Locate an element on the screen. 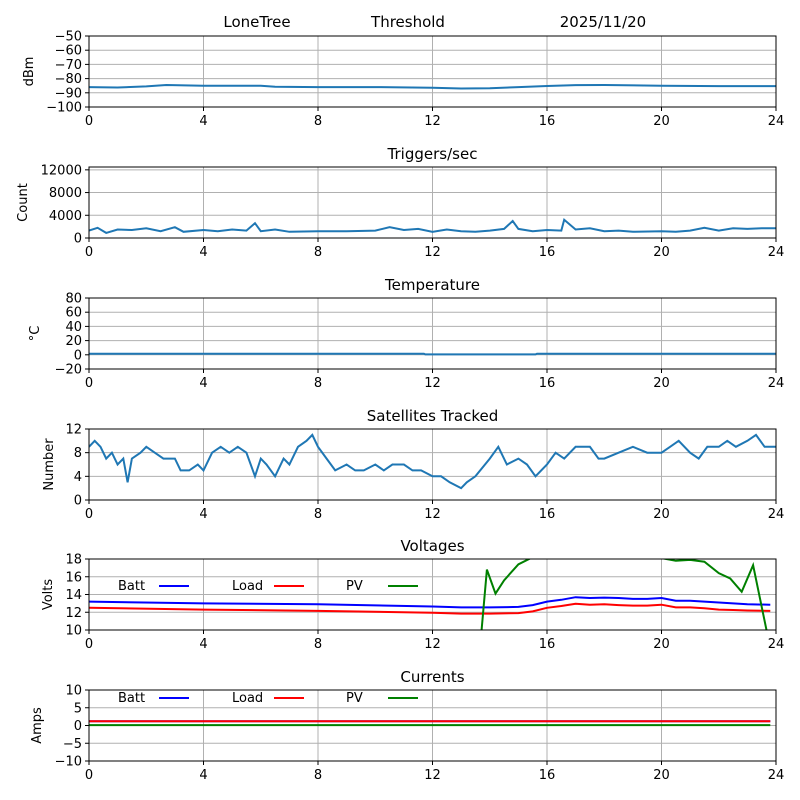  header-date: 2025/11/20 is located at coordinates (603, 22).